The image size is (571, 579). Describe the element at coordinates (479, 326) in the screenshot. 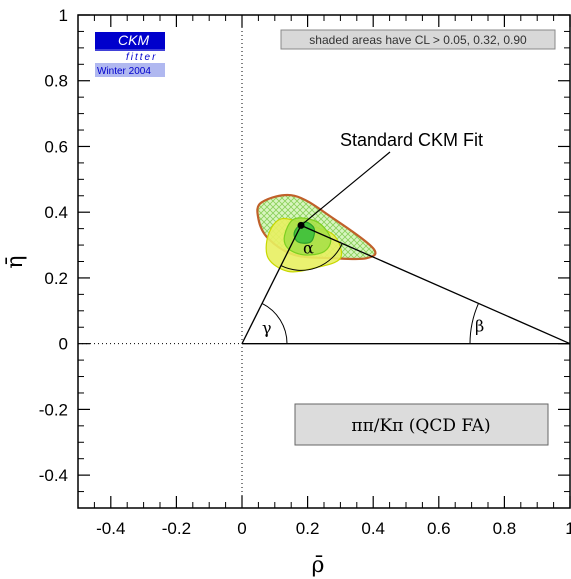

I see `beta-label: β` at that location.